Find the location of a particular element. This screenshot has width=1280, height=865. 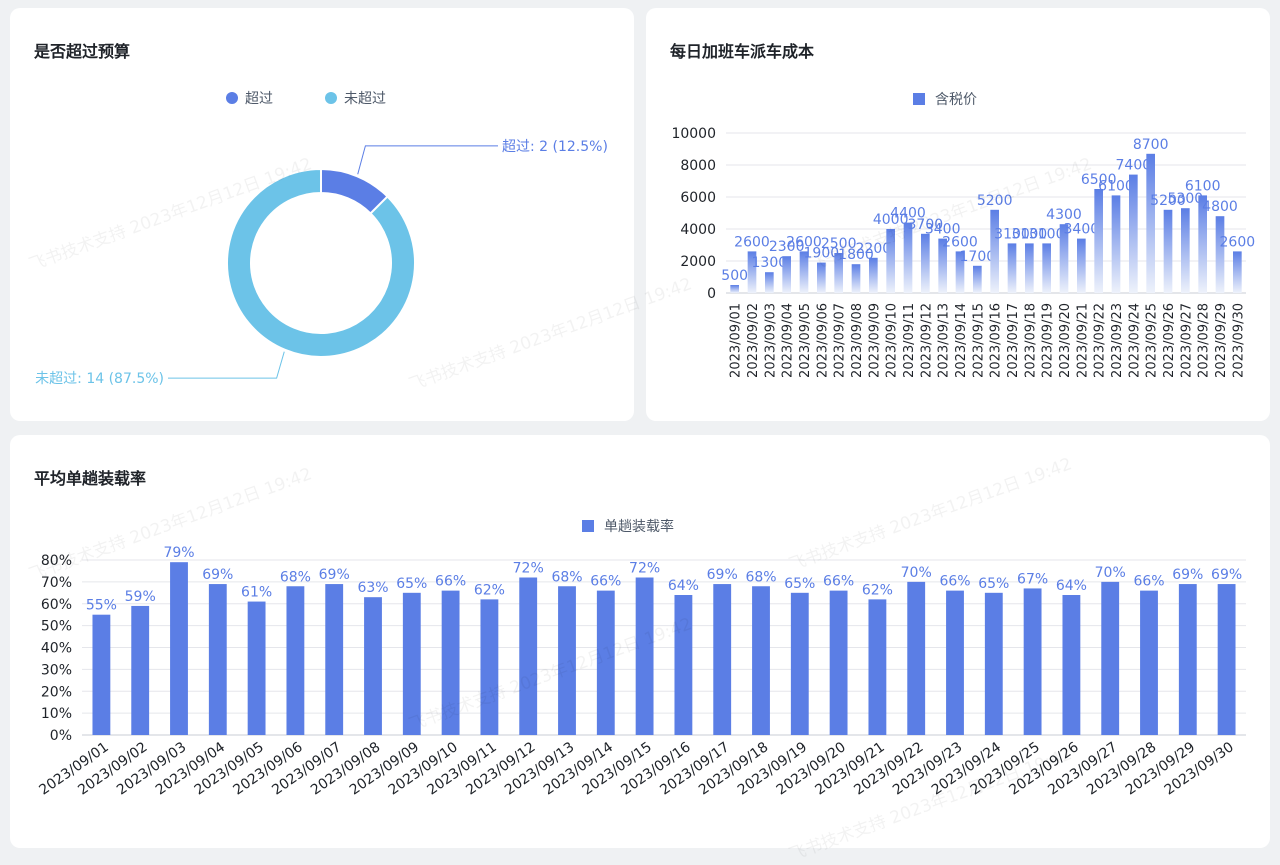

x-tick-label: 2023/09/14 is located at coordinates (961, 340).